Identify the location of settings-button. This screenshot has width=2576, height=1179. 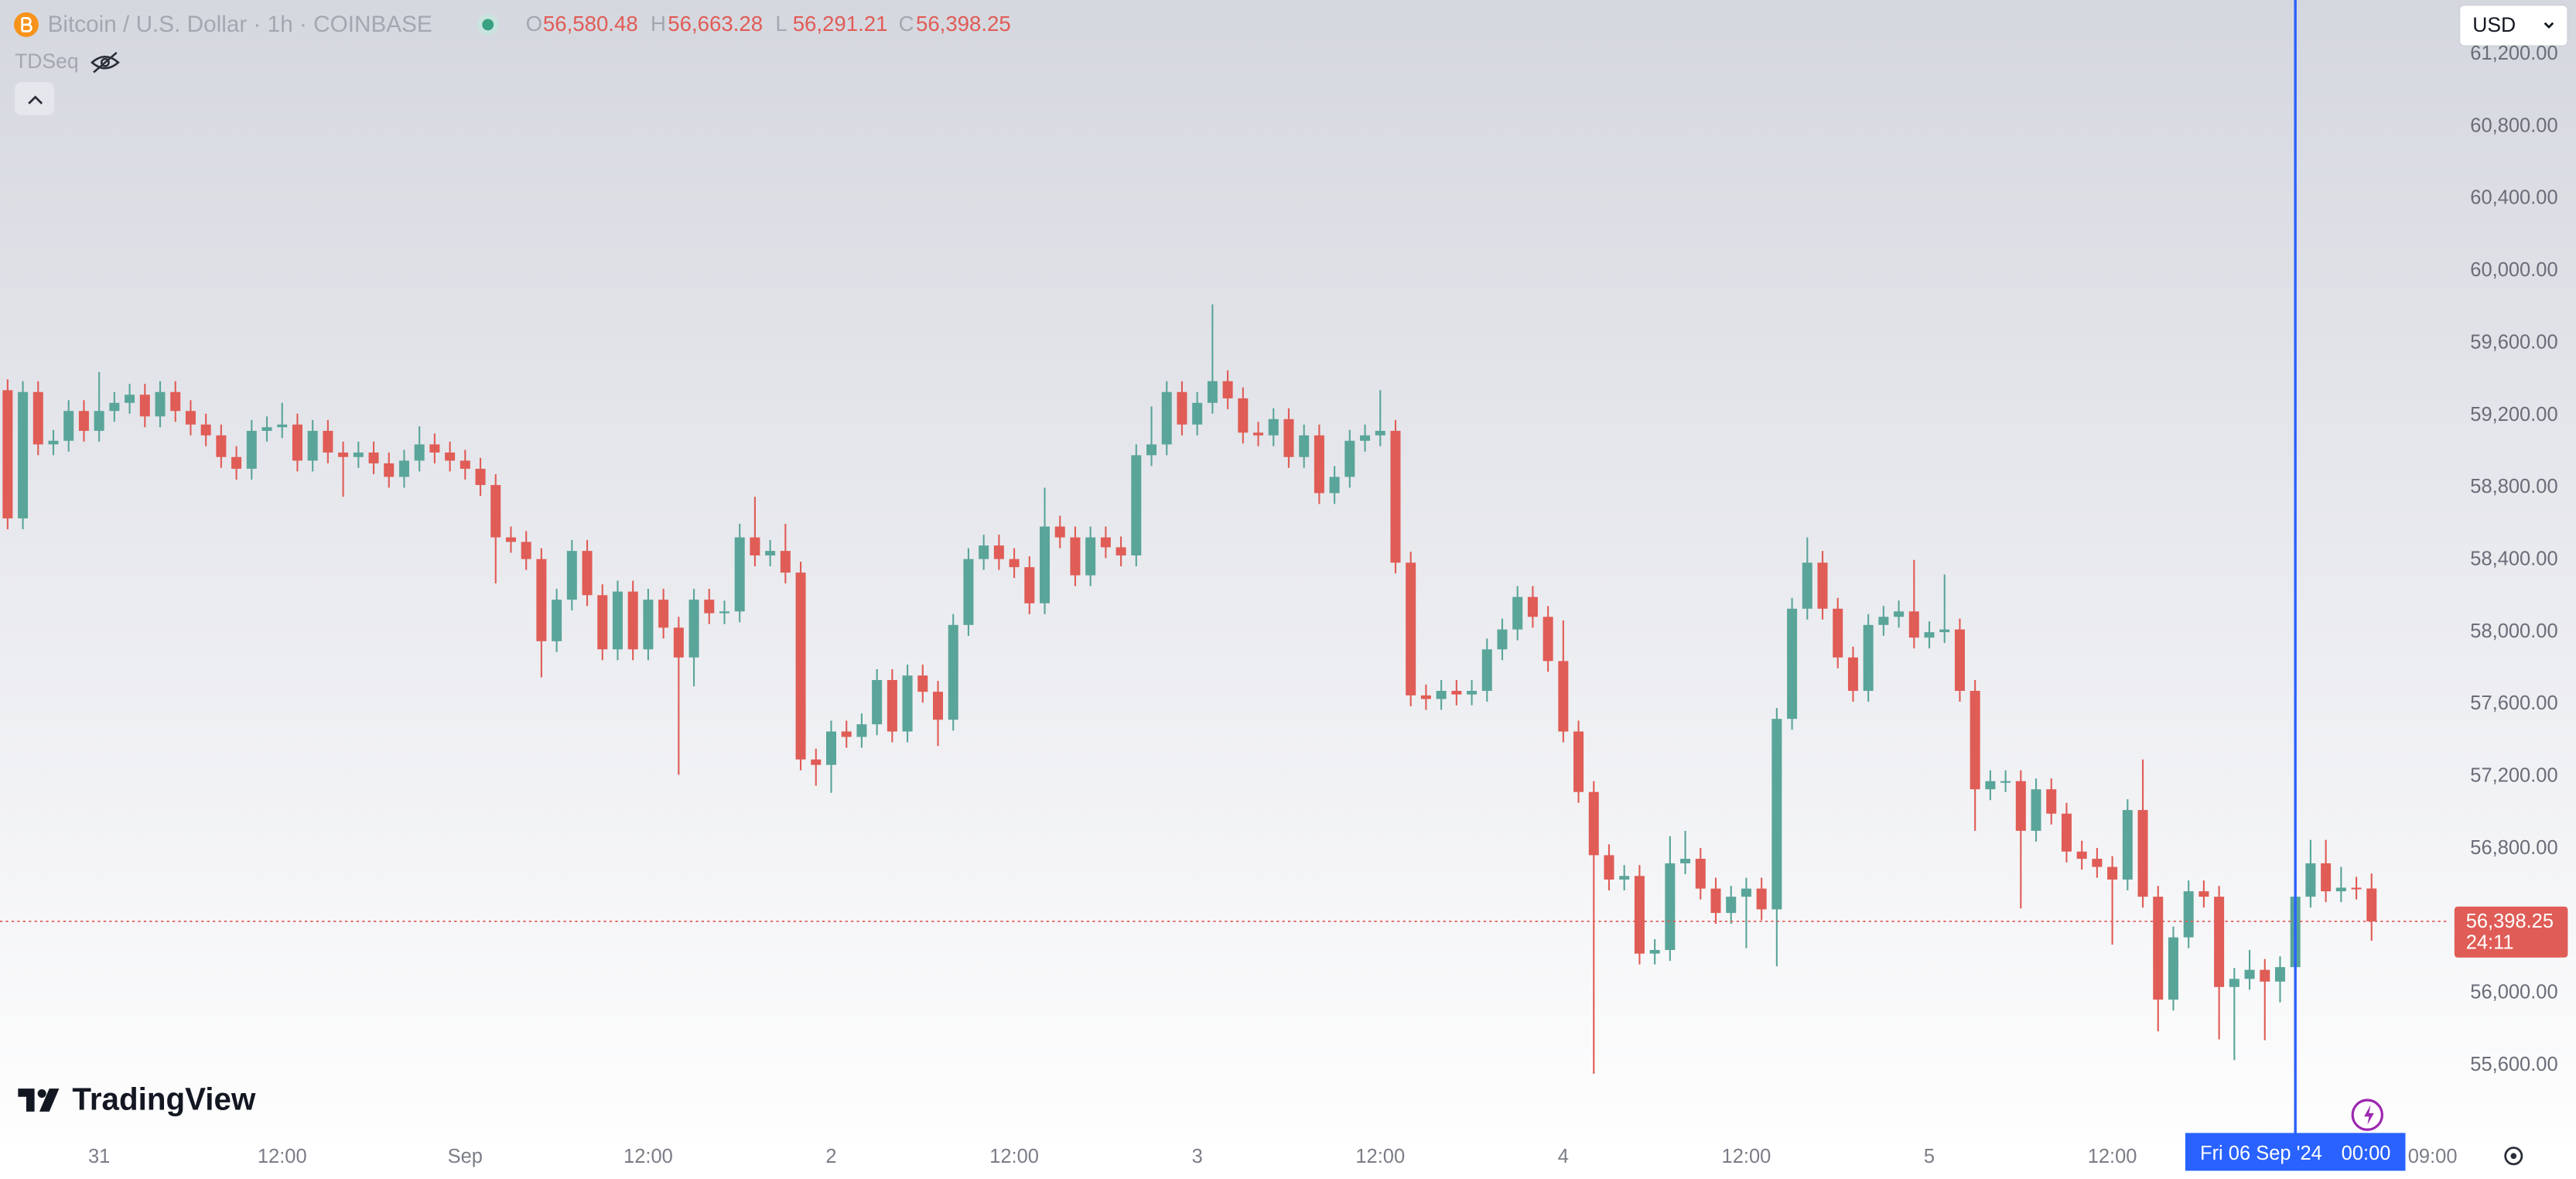
(2513, 1156).